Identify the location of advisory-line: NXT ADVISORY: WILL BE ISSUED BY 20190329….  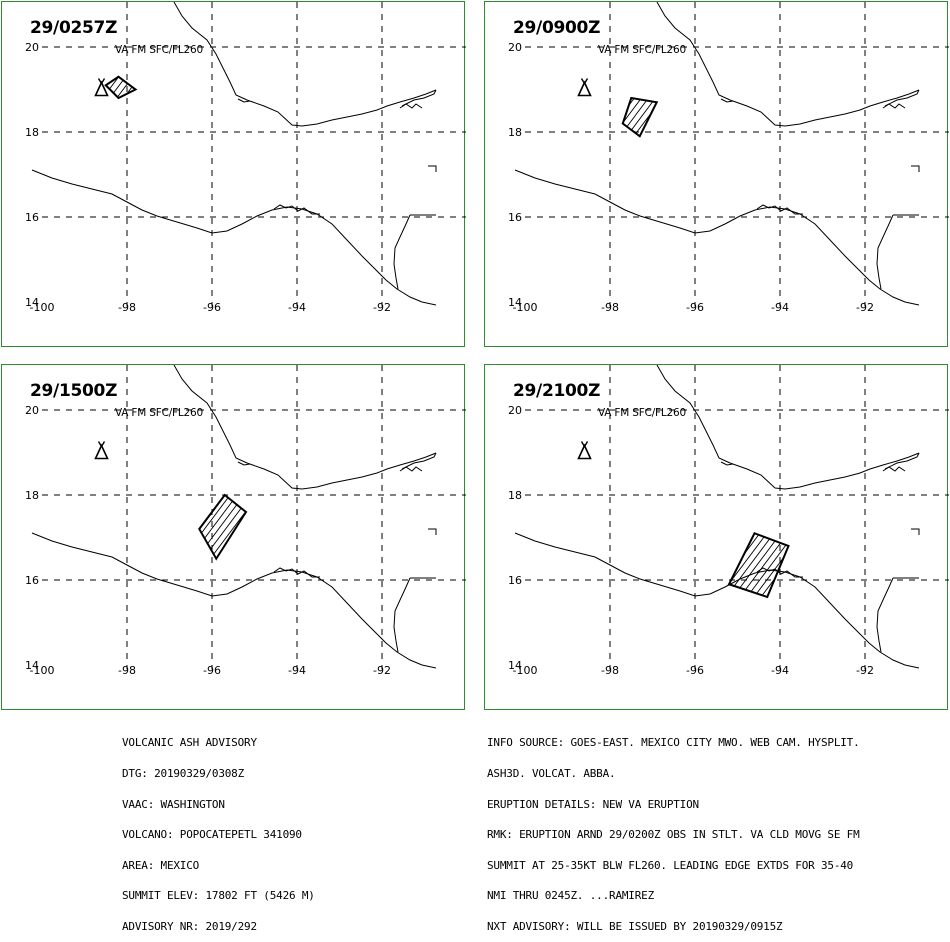
(635, 927).